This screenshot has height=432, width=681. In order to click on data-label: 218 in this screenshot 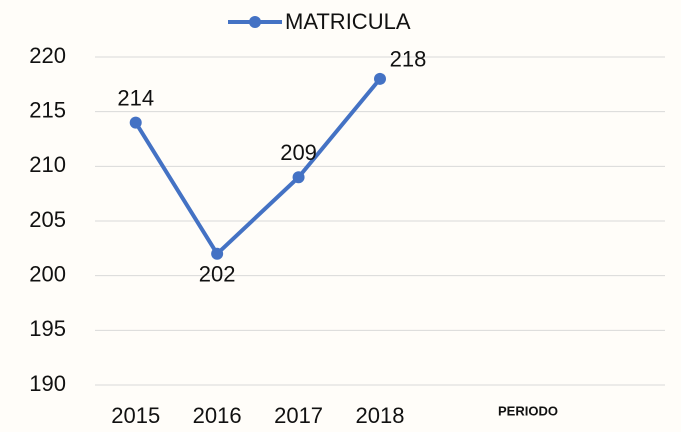, I will do `click(408, 59)`.